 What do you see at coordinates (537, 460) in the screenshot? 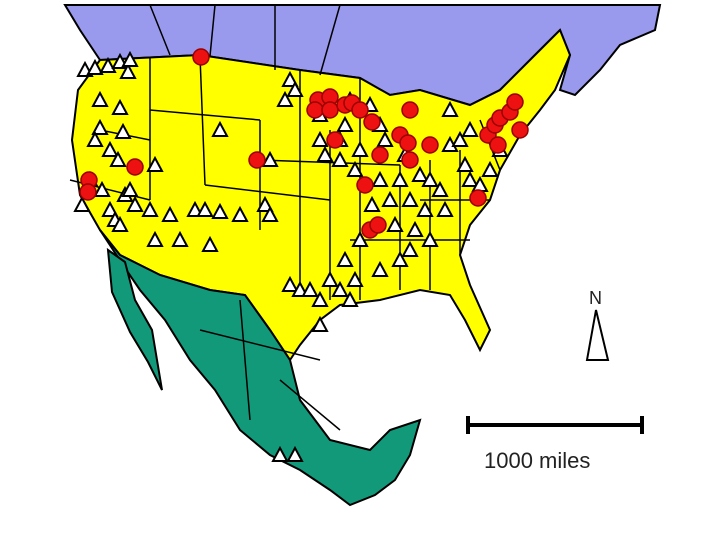
I see `scale-bar-label: 1000 miles` at bounding box center [537, 460].